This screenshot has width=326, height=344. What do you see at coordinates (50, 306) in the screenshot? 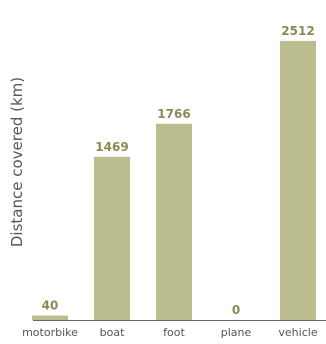
I see `data-label-motorbike: 40` at bounding box center [50, 306].